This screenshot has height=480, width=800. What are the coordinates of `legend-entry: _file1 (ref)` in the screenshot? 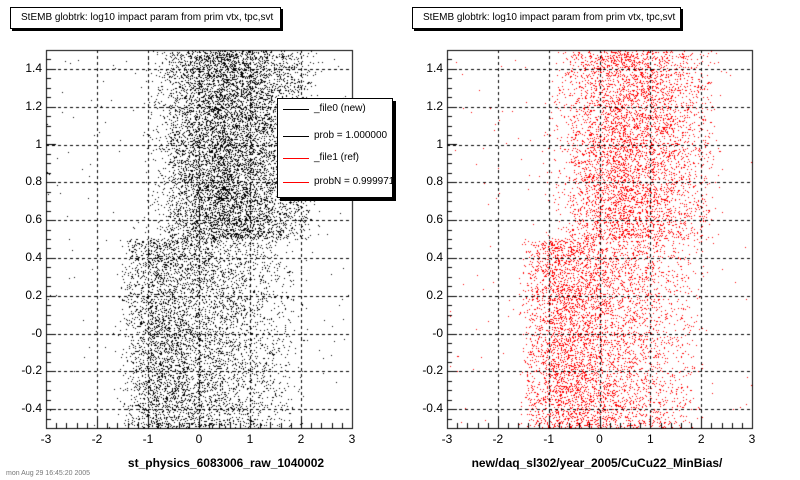 It's located at (335, 158).